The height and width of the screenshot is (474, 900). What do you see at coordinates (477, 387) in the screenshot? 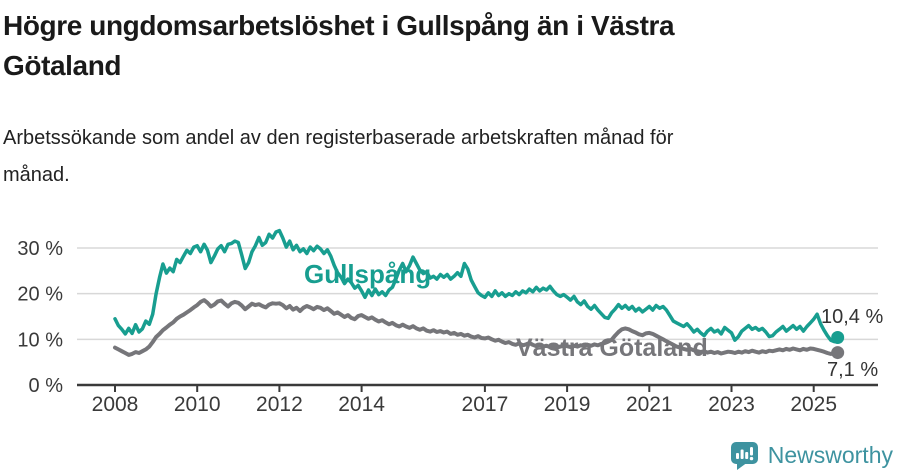
I see `x-axis` at bounding box center [477, 387].